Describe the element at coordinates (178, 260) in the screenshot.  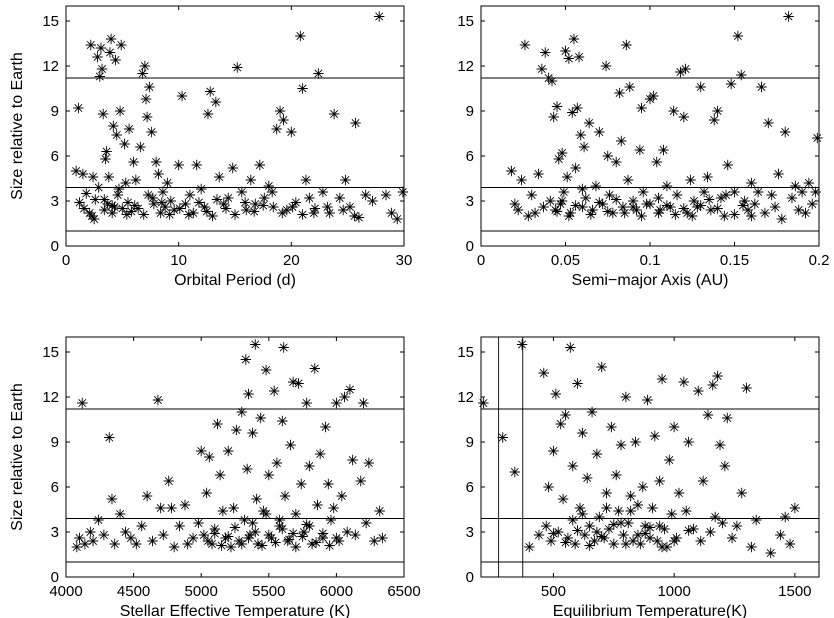
I see `x-tick-label: 10` at that location.